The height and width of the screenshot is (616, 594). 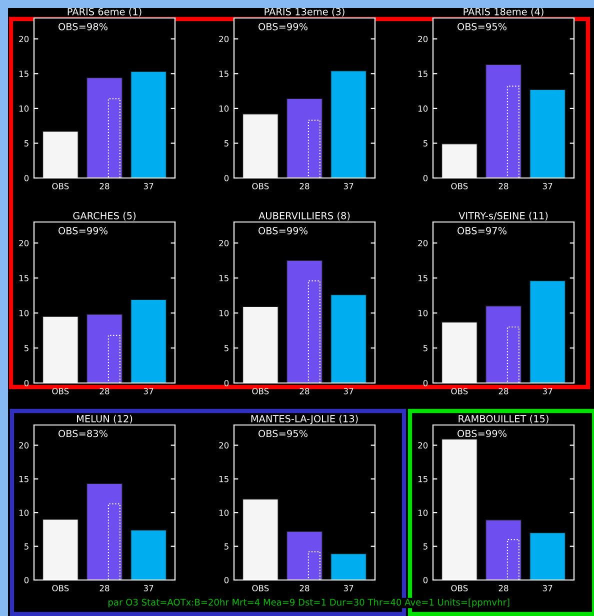 What do you see at coordinates (482, 230) in the screenshot?
I see `annotation: OBS=97%` at bounding box center [482, 230].